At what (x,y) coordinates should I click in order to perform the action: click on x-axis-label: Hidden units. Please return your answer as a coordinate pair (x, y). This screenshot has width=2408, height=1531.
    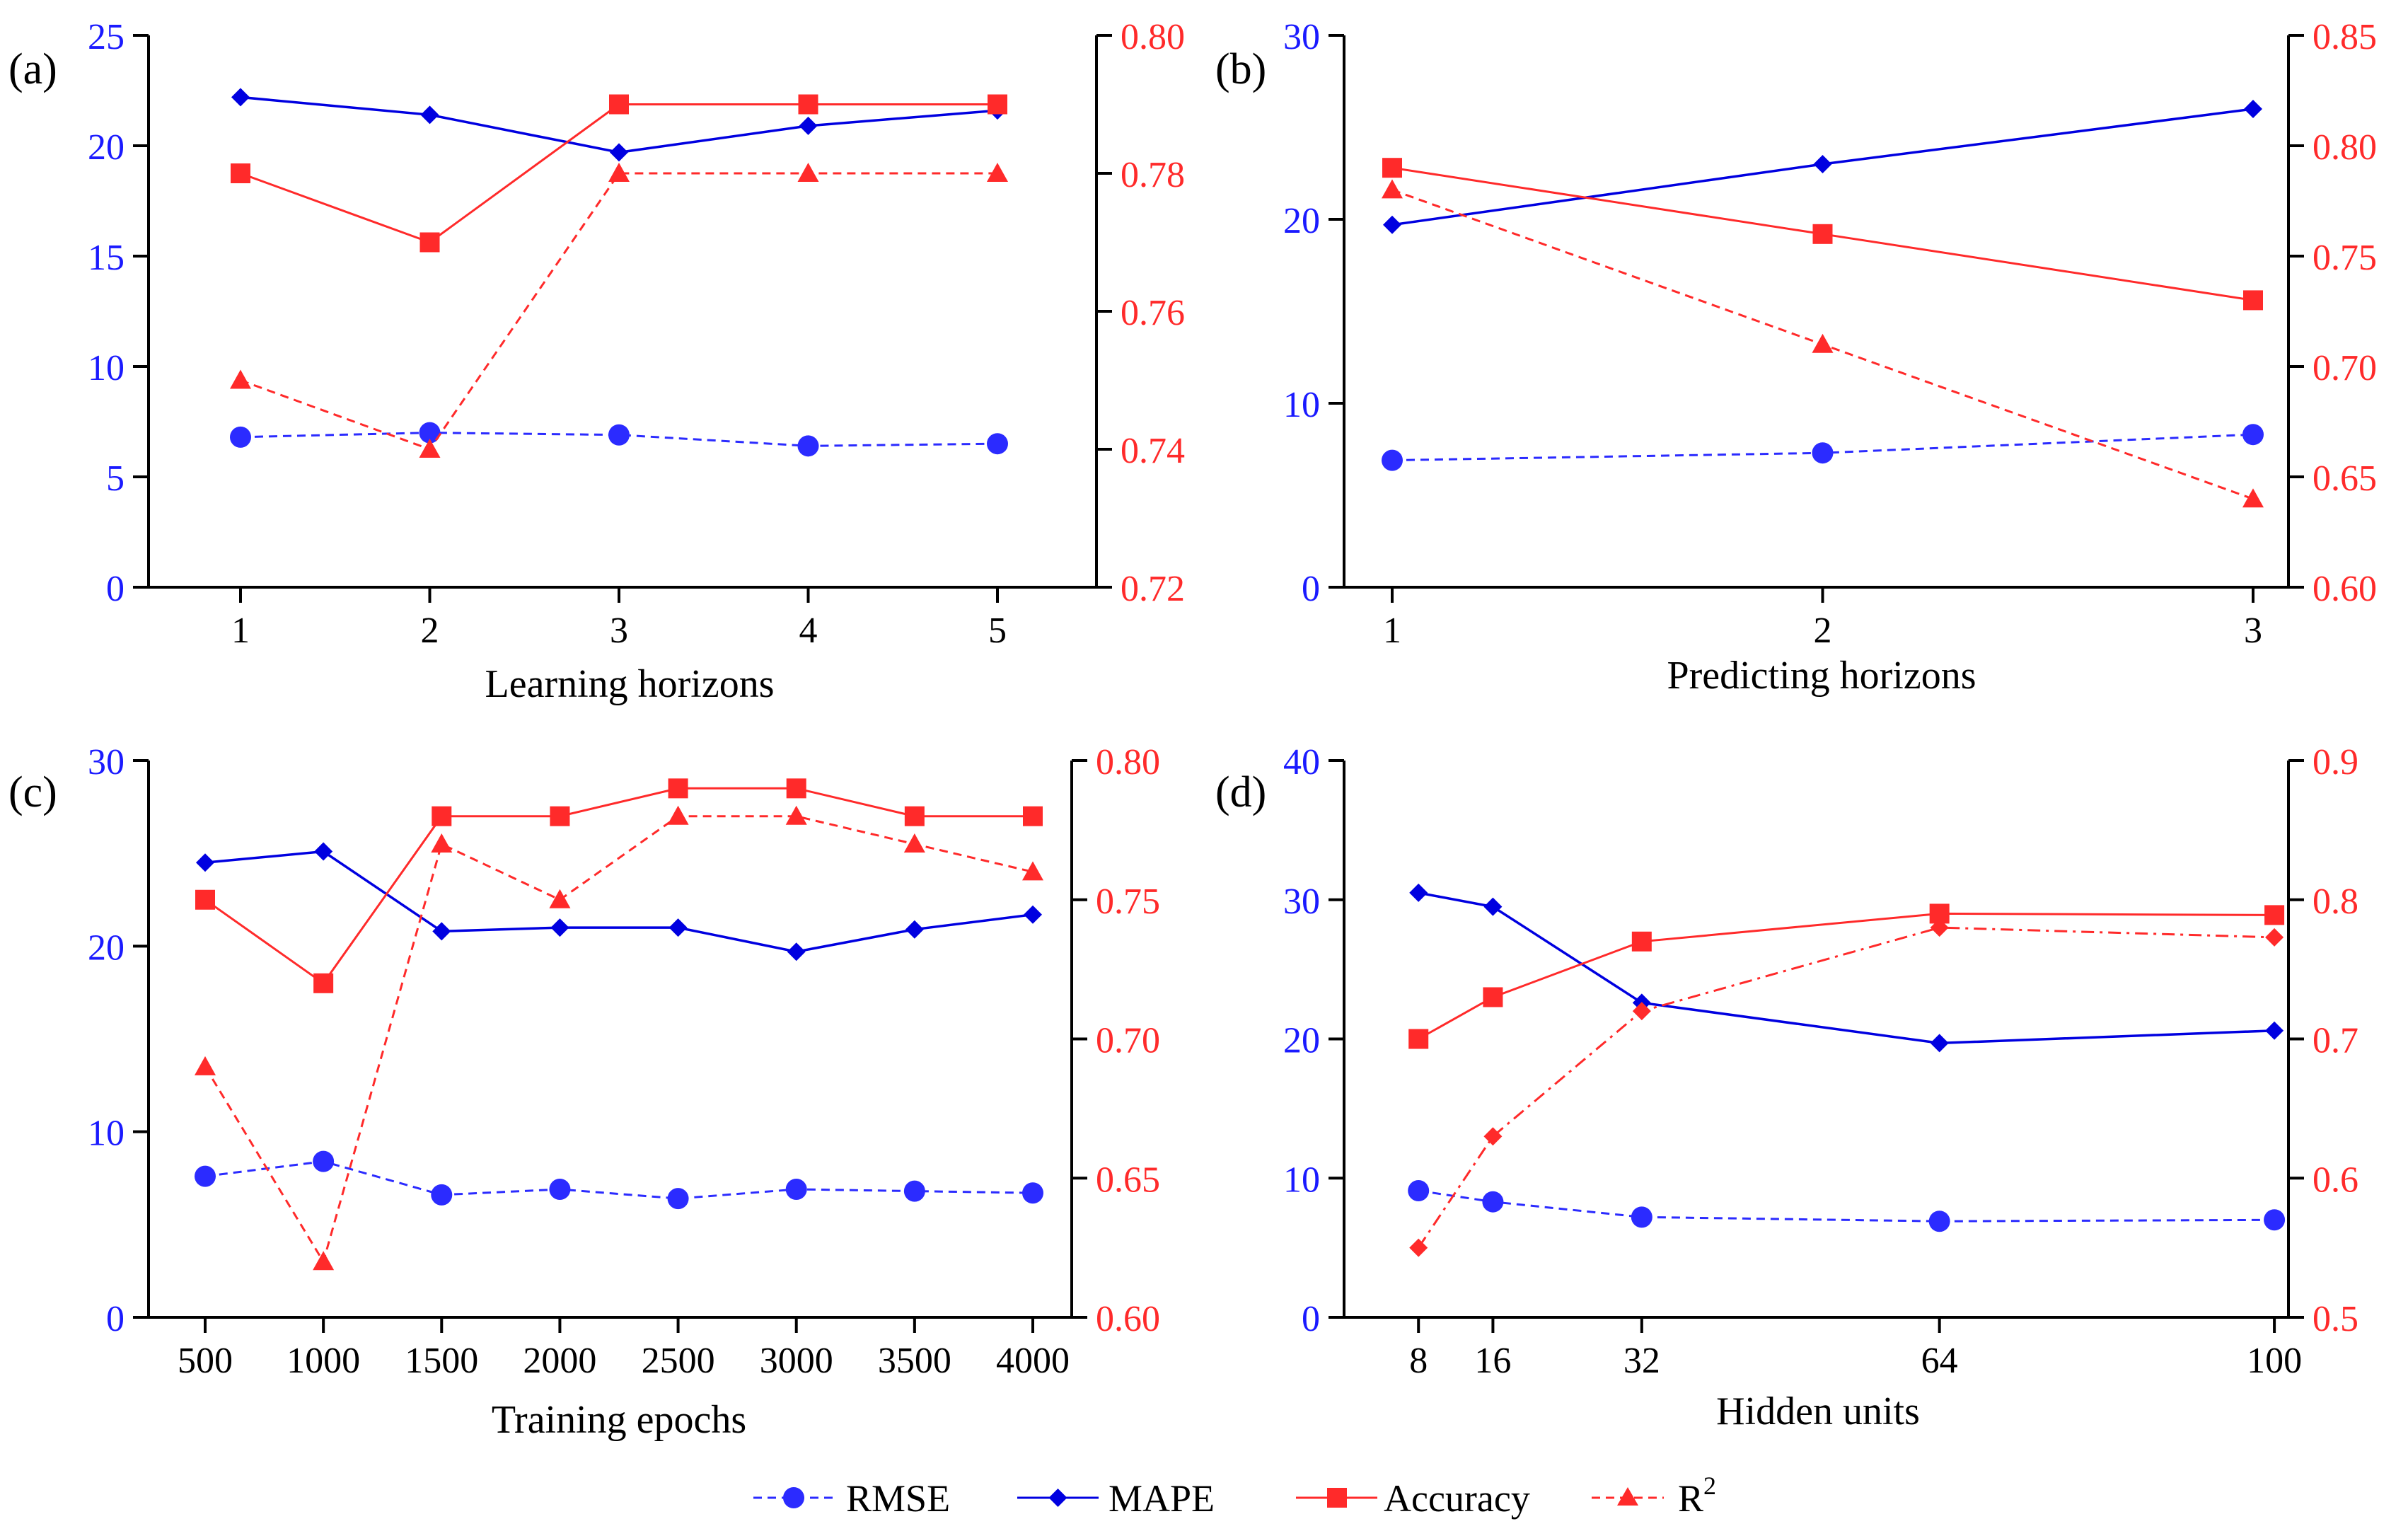
    Looking at the image, I should click on (1818, 1411).